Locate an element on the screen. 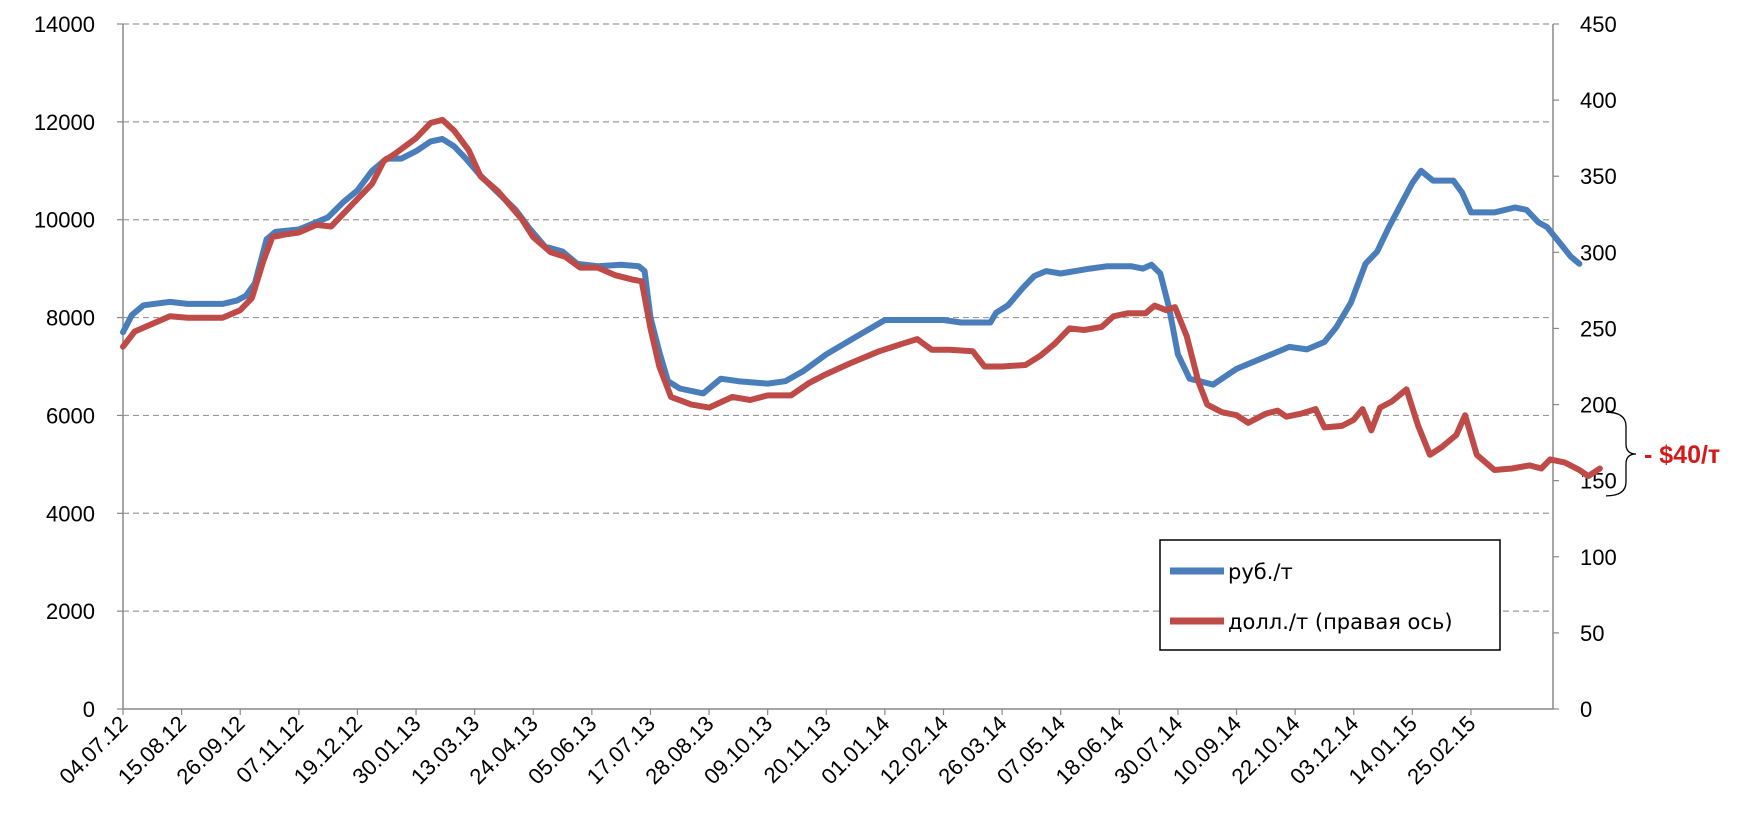  legend-box is located at coordinates (1330, 595).